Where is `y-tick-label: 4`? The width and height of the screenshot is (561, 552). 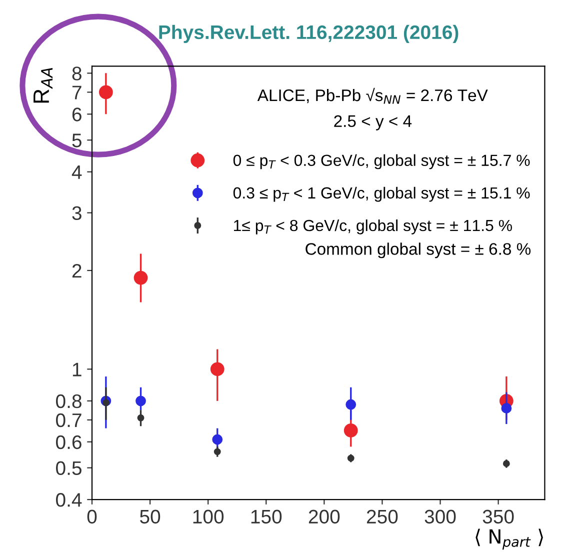
y-tick-label: 4 is located at coordinates (77, 172).